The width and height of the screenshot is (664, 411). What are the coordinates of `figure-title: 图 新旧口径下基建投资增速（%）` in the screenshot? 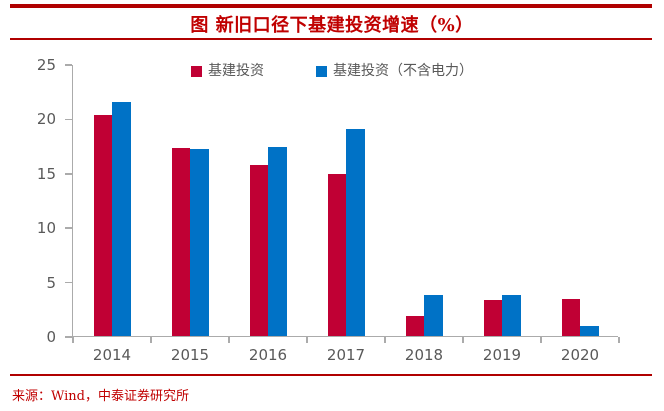 It's located at (332, 25).